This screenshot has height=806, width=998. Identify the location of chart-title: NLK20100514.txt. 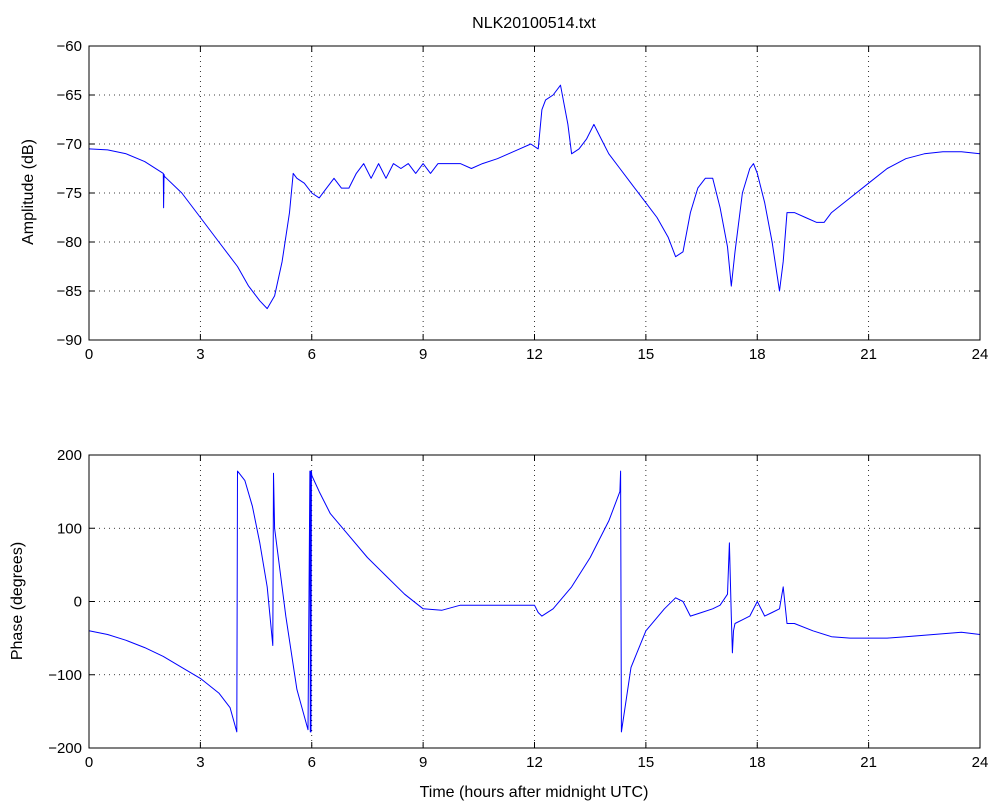
(534, 23).